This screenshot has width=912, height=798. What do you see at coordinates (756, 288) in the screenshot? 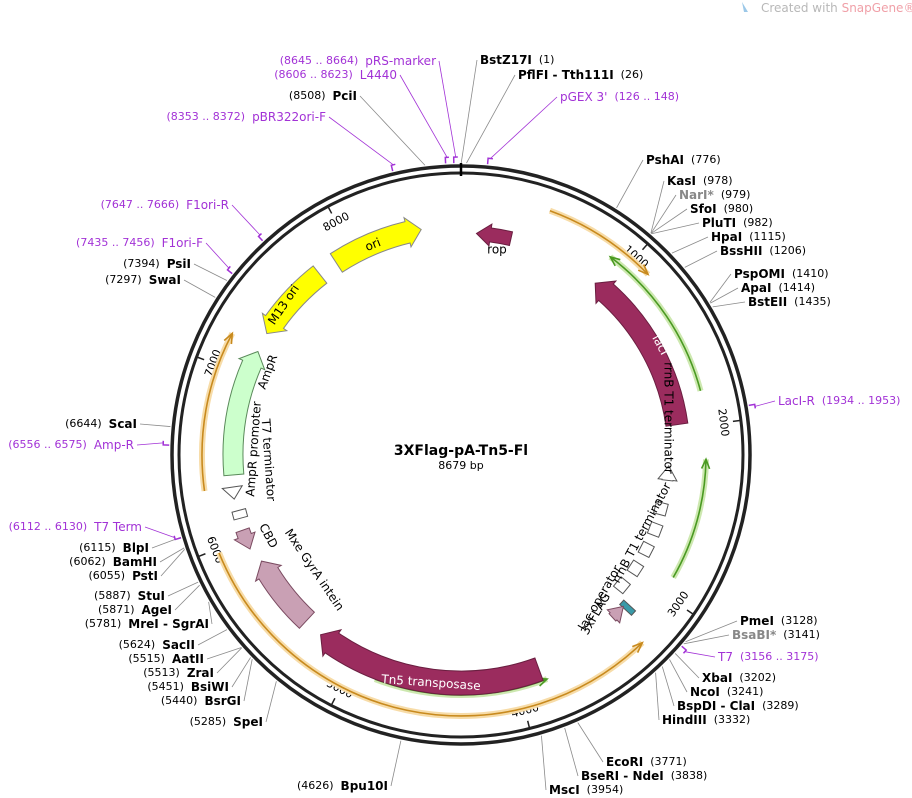
I see `label-name: ApaI` at bounding box center [756, 288].